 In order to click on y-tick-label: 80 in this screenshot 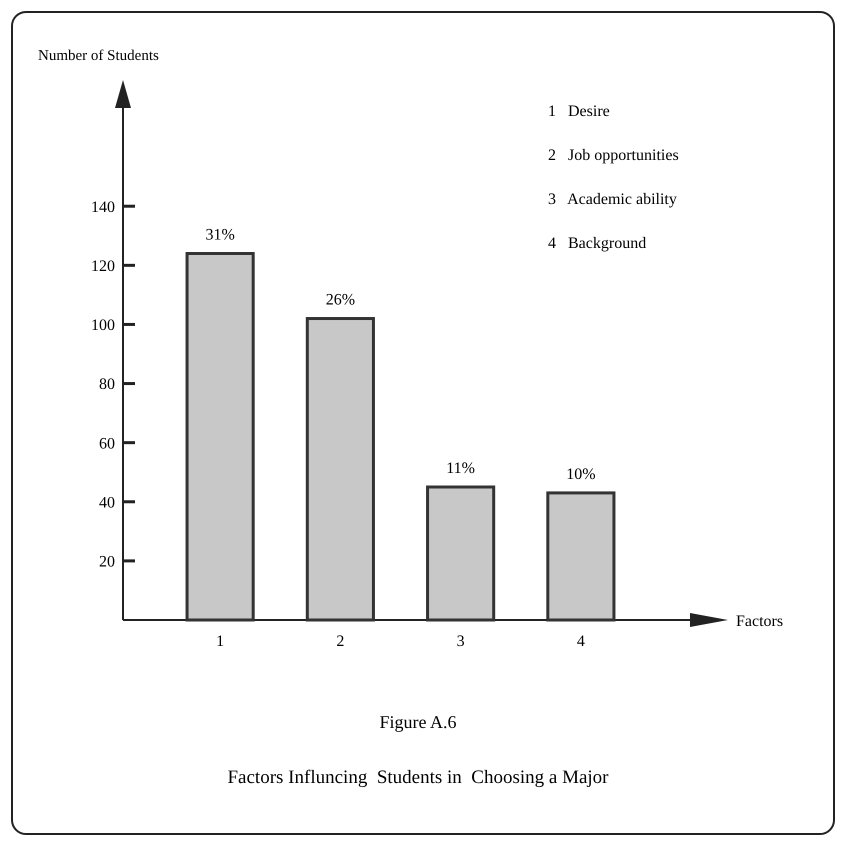, I will do `click(107, 385)`.